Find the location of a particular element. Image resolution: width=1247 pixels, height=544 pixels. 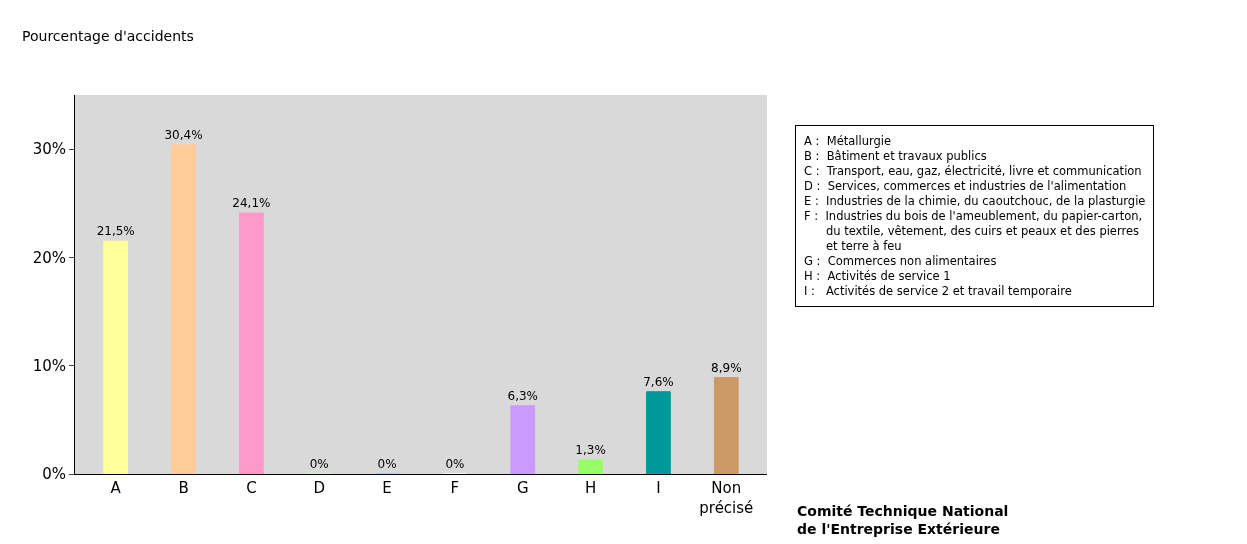

data-label: 21,5% is located at coordinates (115, 231).